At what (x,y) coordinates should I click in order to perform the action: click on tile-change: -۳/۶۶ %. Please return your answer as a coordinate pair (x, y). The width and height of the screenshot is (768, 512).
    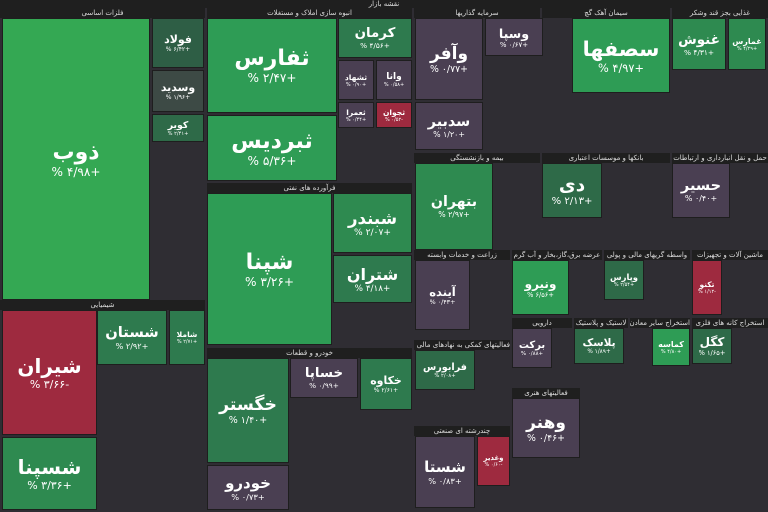
    Looking at the image, I should click on (49, 384).